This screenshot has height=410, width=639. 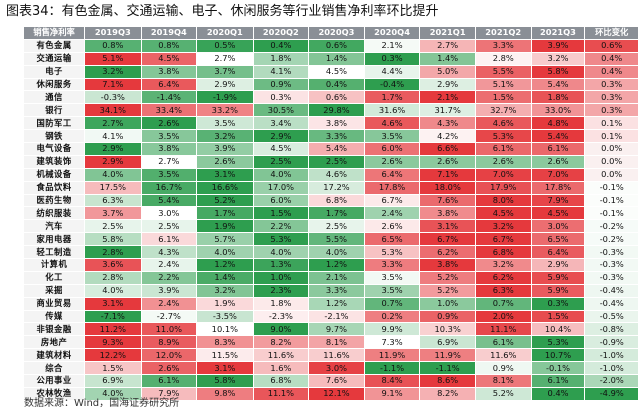 What do you see at coordinates (225, 239) in the screenshot?
I see `margin-cell: 5.7%` at bounding box center [225, 239].